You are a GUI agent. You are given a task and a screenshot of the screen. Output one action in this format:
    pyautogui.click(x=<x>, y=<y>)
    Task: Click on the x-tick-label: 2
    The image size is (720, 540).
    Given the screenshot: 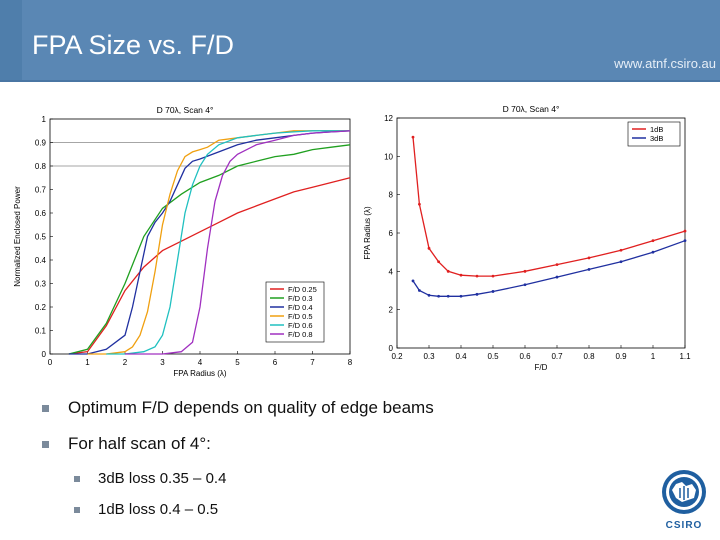 What is the action you would take?
    pyautogui.click(x=125, y=362)
    